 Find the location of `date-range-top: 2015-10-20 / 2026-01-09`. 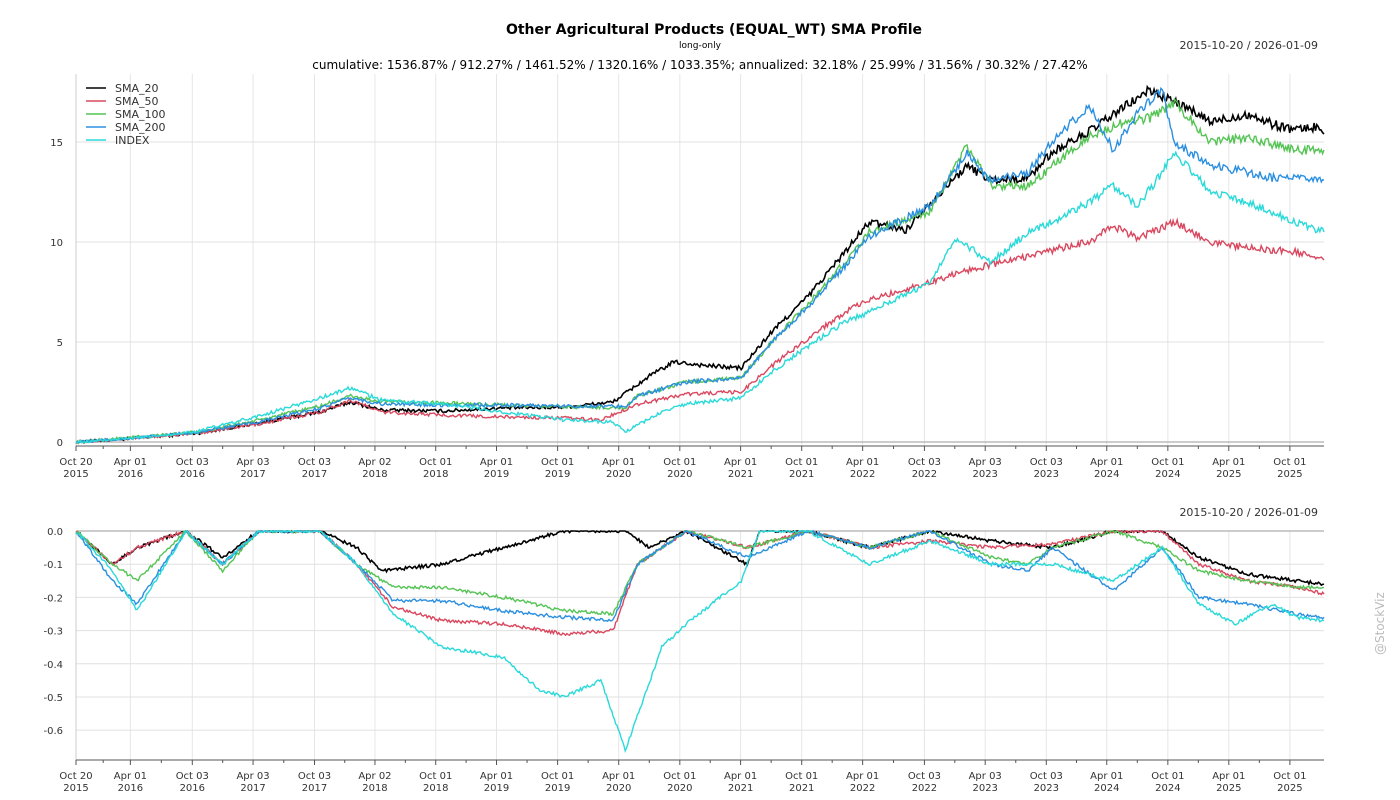

date-range-top: 2015-10-20 / 2026-01-09 is located at coordinates (1248, 45).